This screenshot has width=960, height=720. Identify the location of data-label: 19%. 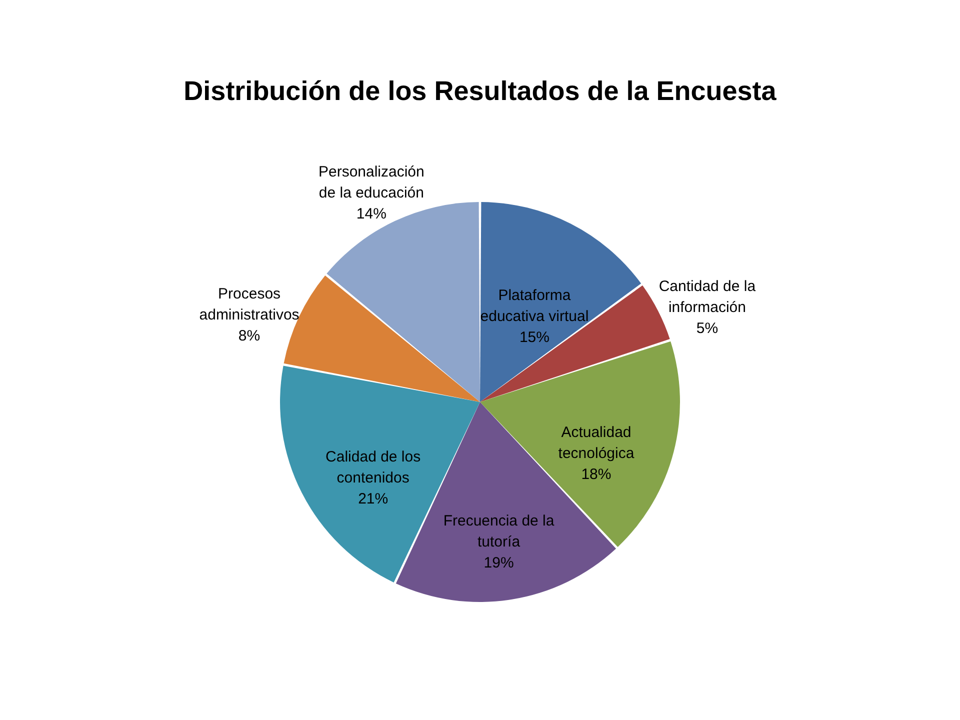
(499, 563).